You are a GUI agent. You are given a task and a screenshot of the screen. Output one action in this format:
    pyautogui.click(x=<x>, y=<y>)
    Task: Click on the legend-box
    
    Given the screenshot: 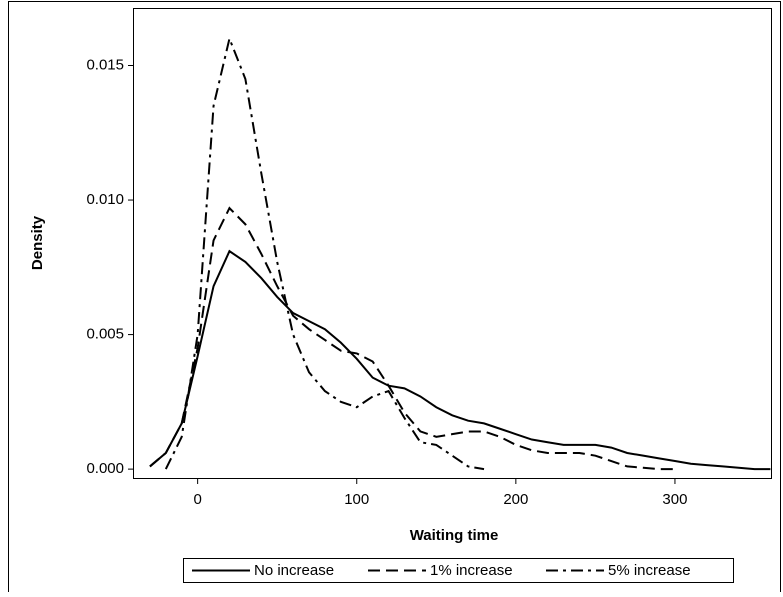 What is the action you would take?
    pyautogui.click(x=458, y=570)
    